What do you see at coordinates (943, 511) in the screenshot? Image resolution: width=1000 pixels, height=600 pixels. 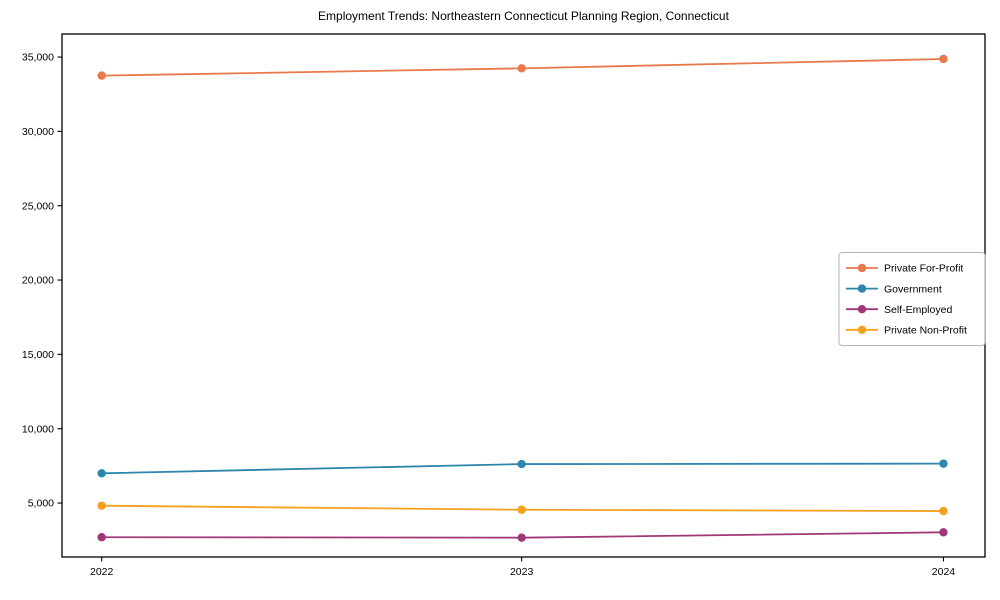 I see `data-point-private-non-profit-2024` at bounding box center [943, 511].